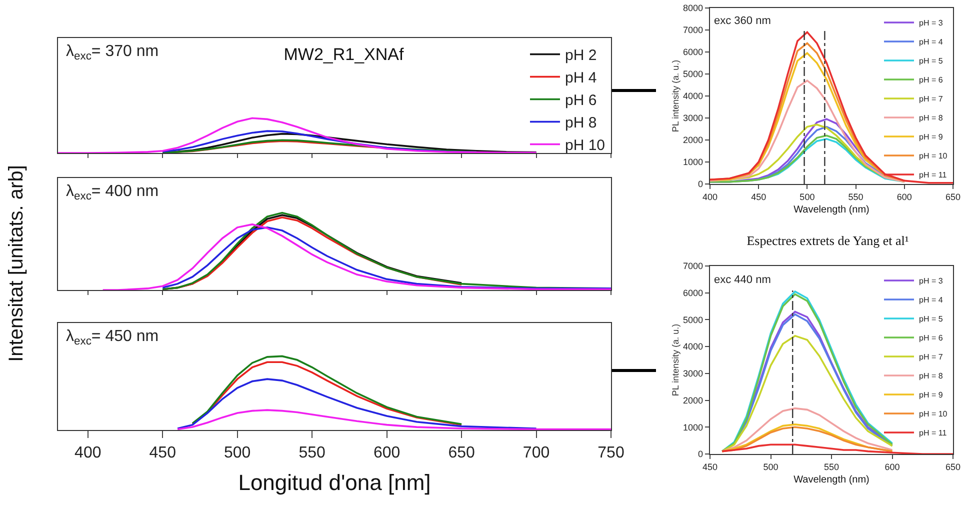  What do you see at coordinates (536, 453) in the screenshot?
I see `x-tick-label: 700` at bounding box center [536, 453].